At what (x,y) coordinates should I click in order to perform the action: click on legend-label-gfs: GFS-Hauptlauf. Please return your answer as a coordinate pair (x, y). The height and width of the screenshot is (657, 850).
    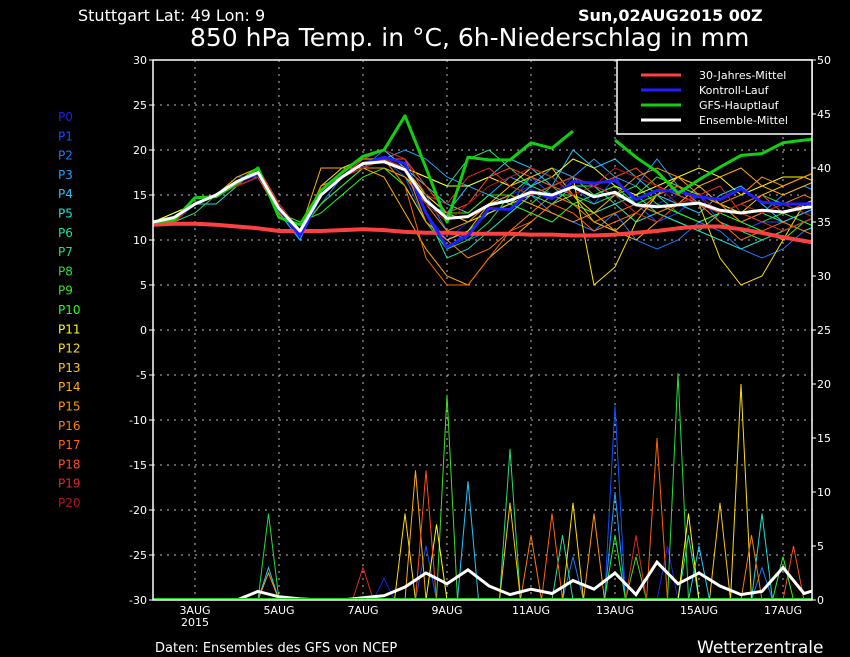
    Looking at the image, I should click on (739, 105).